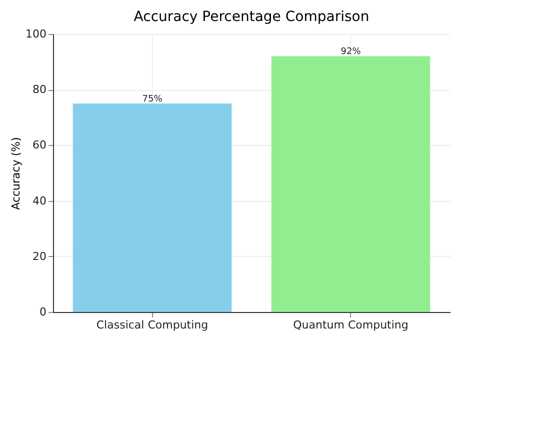  What do you see at coordinates (39, 201) in the screenshot?
I see `y-tick-label: 40` at bounding box center [39, 201].